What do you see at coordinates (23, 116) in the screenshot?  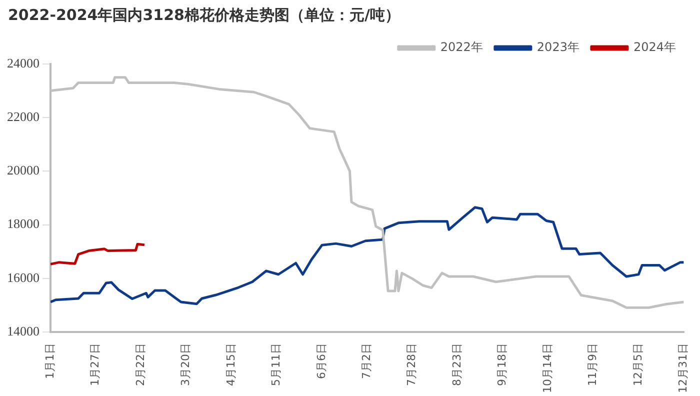 I see `y-tick-label: 22000` at bounding box center [23, 116].